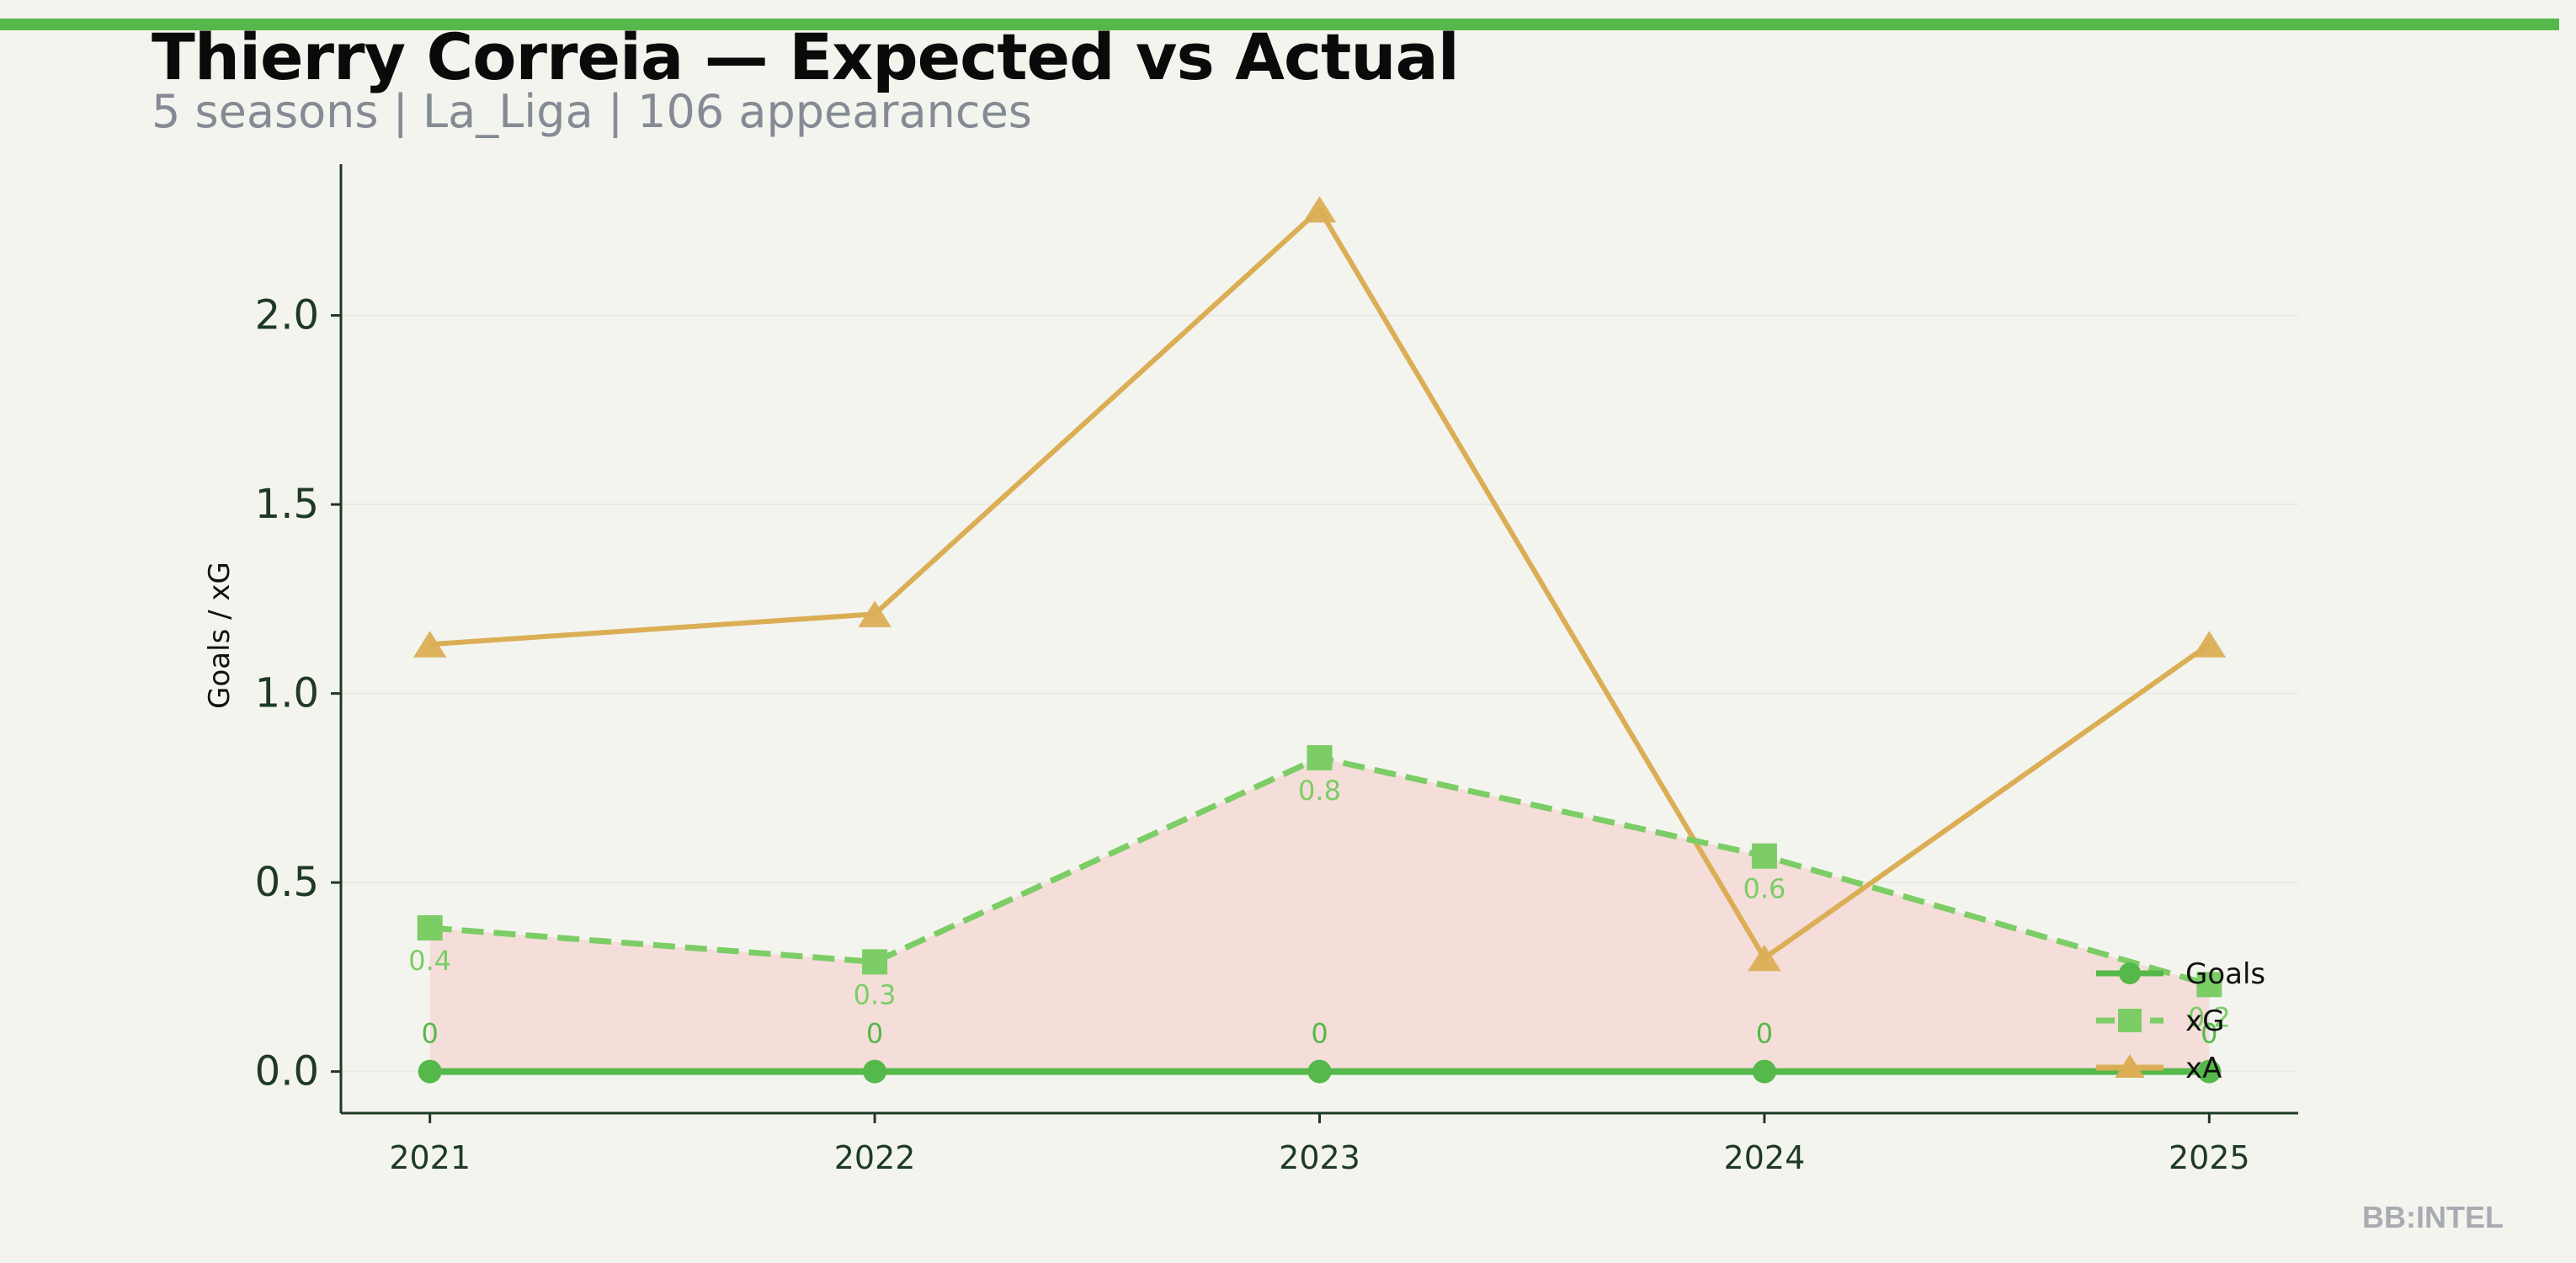 This screenshot has height=1263, width=2576. I want to click on xg-data-label-0: 0.4, so click(430, 961).